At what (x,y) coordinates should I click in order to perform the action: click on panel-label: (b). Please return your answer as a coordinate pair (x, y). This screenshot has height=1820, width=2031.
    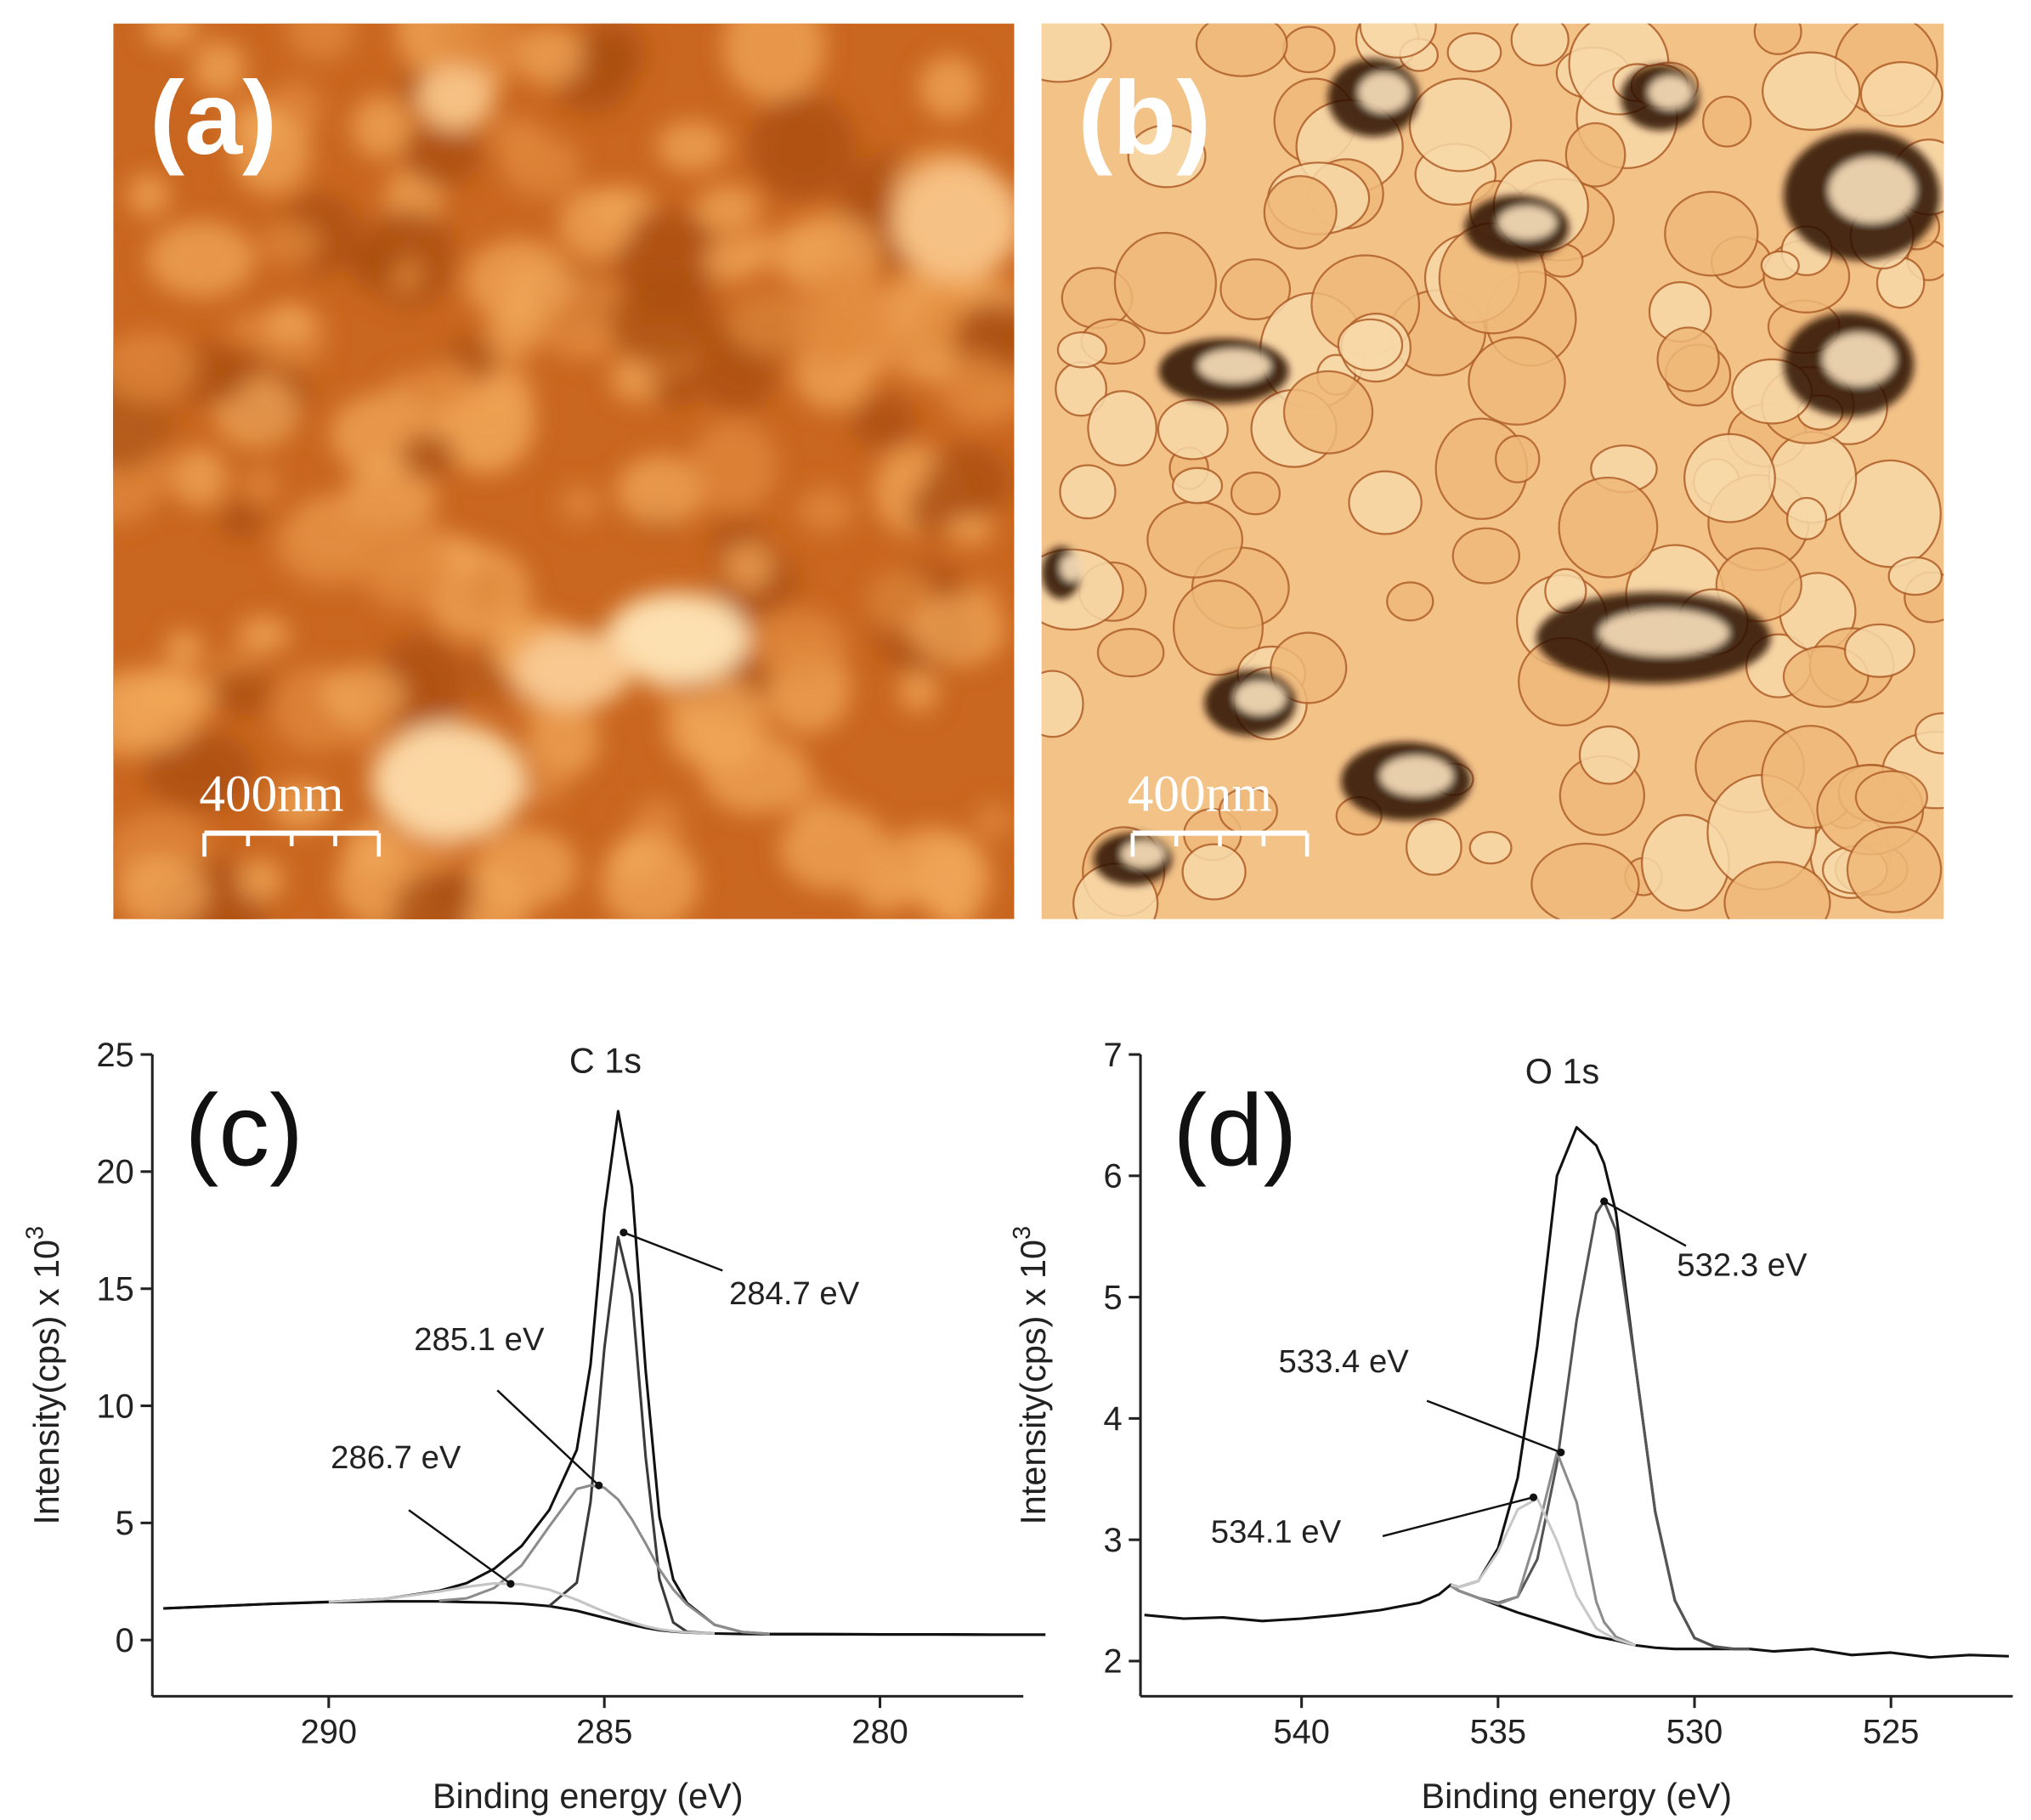
    Looking at the image, I should click on (1144, 117).